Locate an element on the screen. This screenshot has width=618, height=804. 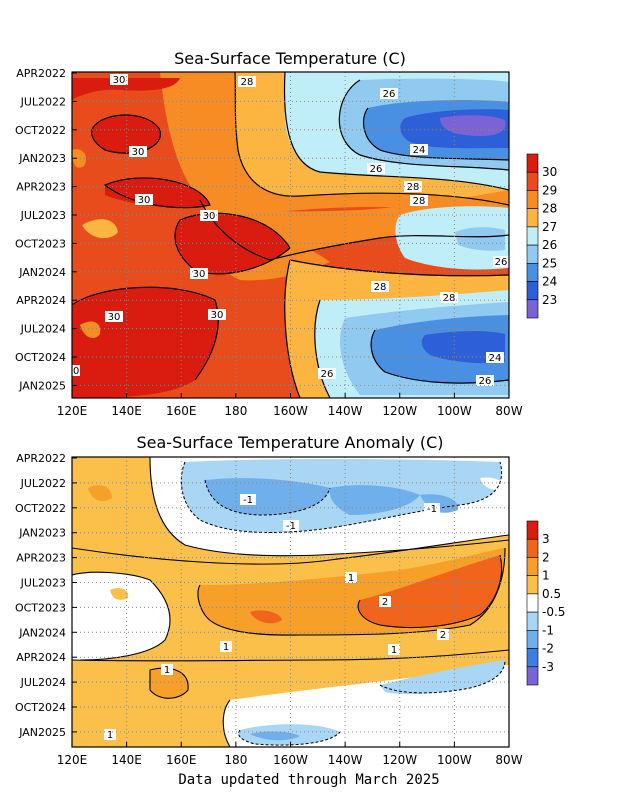
sst-y-tick-label: JAN2024 is located at coordinates (42, 272).